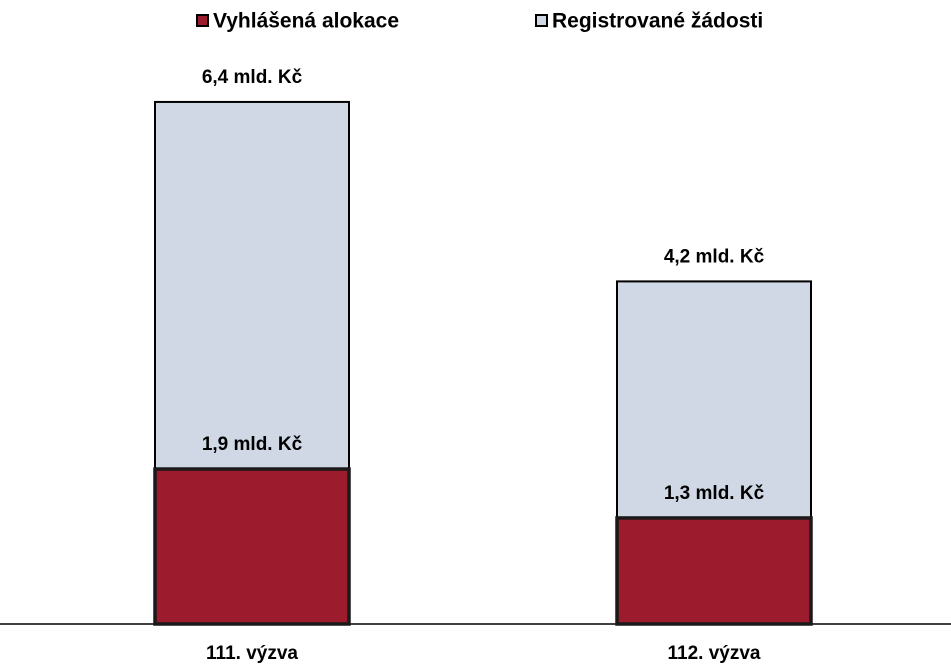  I want to click on value-label: 4,2 mld. Kč, so click(714, 256).